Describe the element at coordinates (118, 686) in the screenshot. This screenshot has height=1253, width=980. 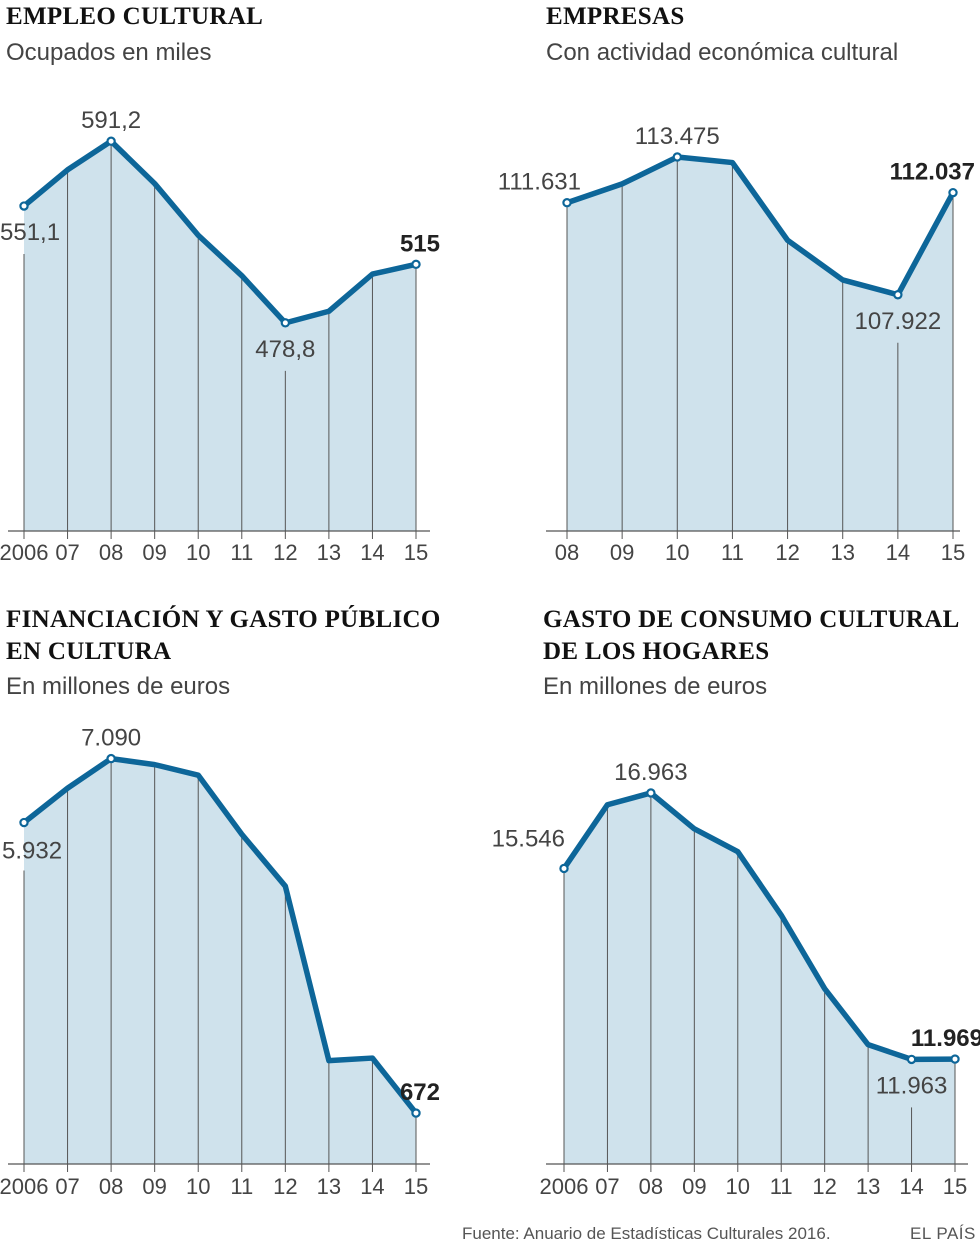
I see `chart-subtitle-financiacion: En millones de euros` at that location.